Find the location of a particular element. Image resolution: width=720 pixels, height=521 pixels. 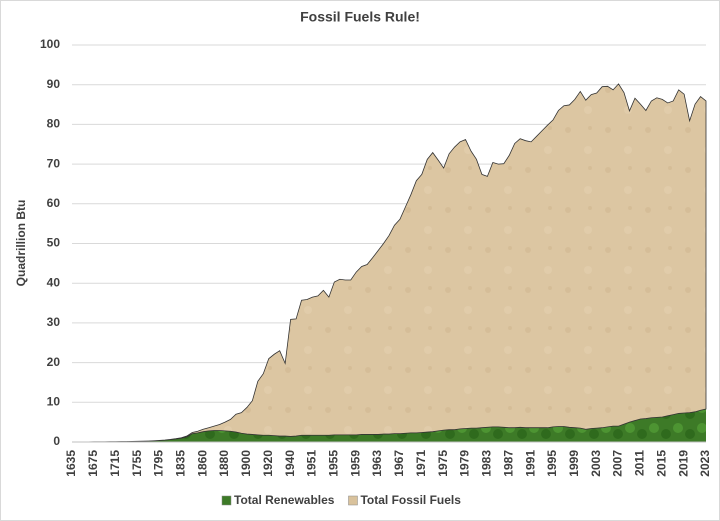

x-tick-label: 1987 is located at coordinates (508, 463).